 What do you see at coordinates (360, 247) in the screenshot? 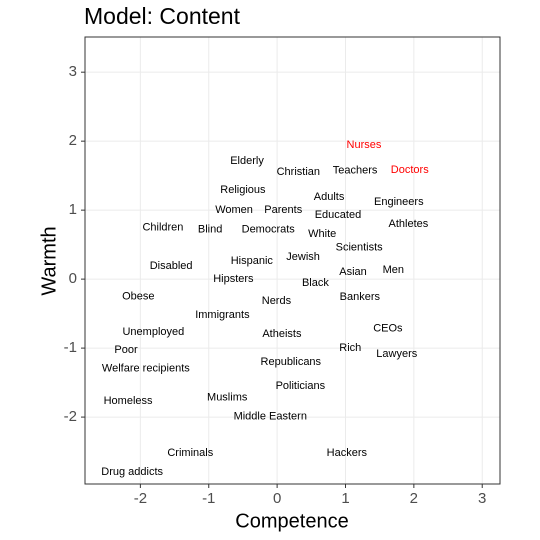
I see `point-label: Scientists` at bounding box center [360, 247].